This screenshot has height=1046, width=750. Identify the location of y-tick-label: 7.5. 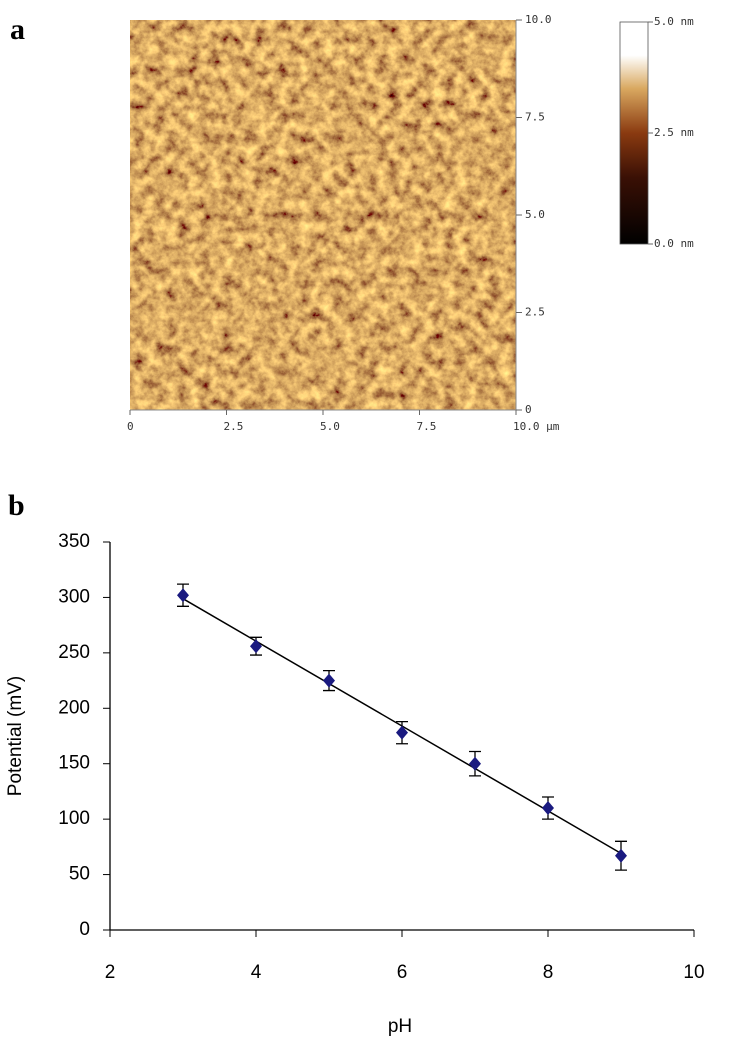
(535, 117).